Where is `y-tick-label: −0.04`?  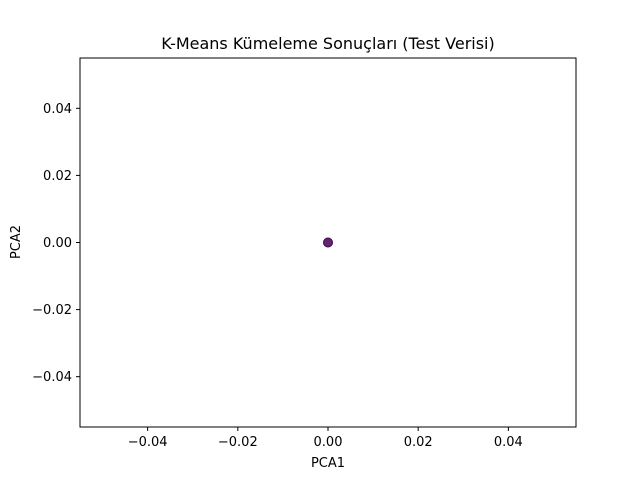 y-tick-label: −0.04 is located at coordinates (52, 377).